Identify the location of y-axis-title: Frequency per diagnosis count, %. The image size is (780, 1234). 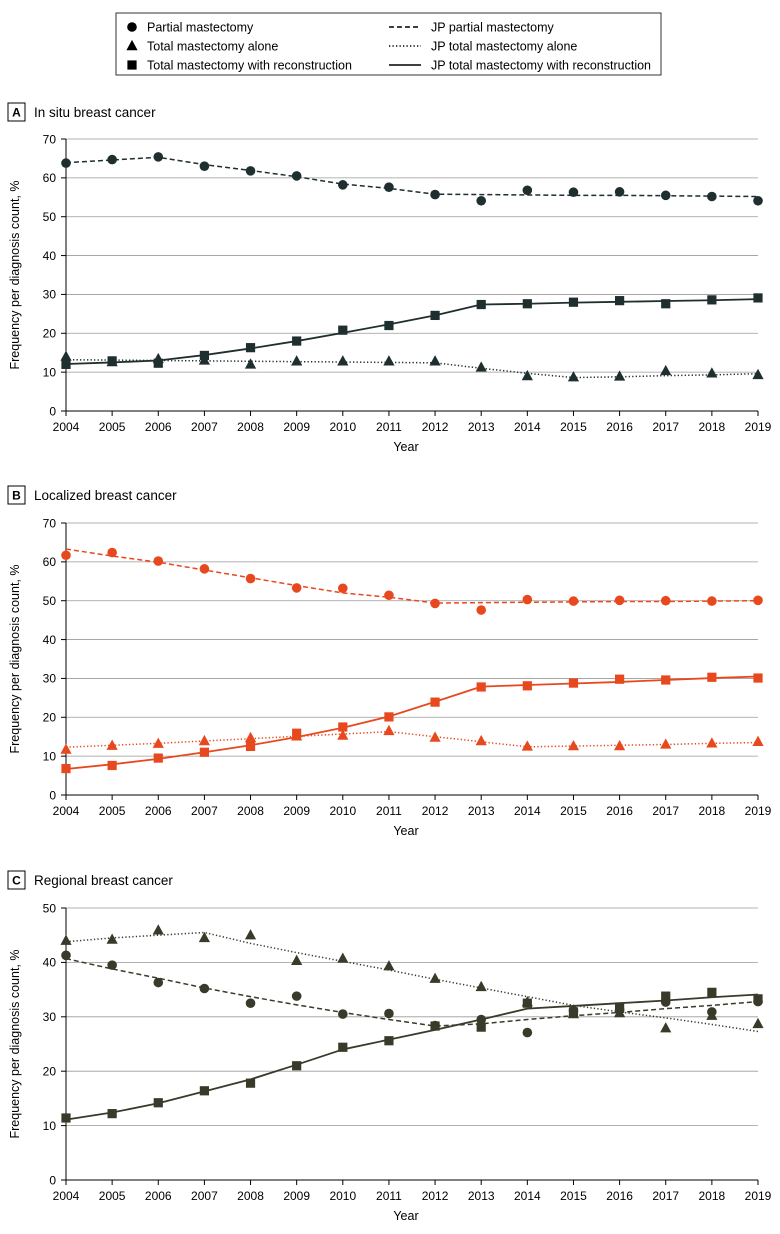
(15, 659).